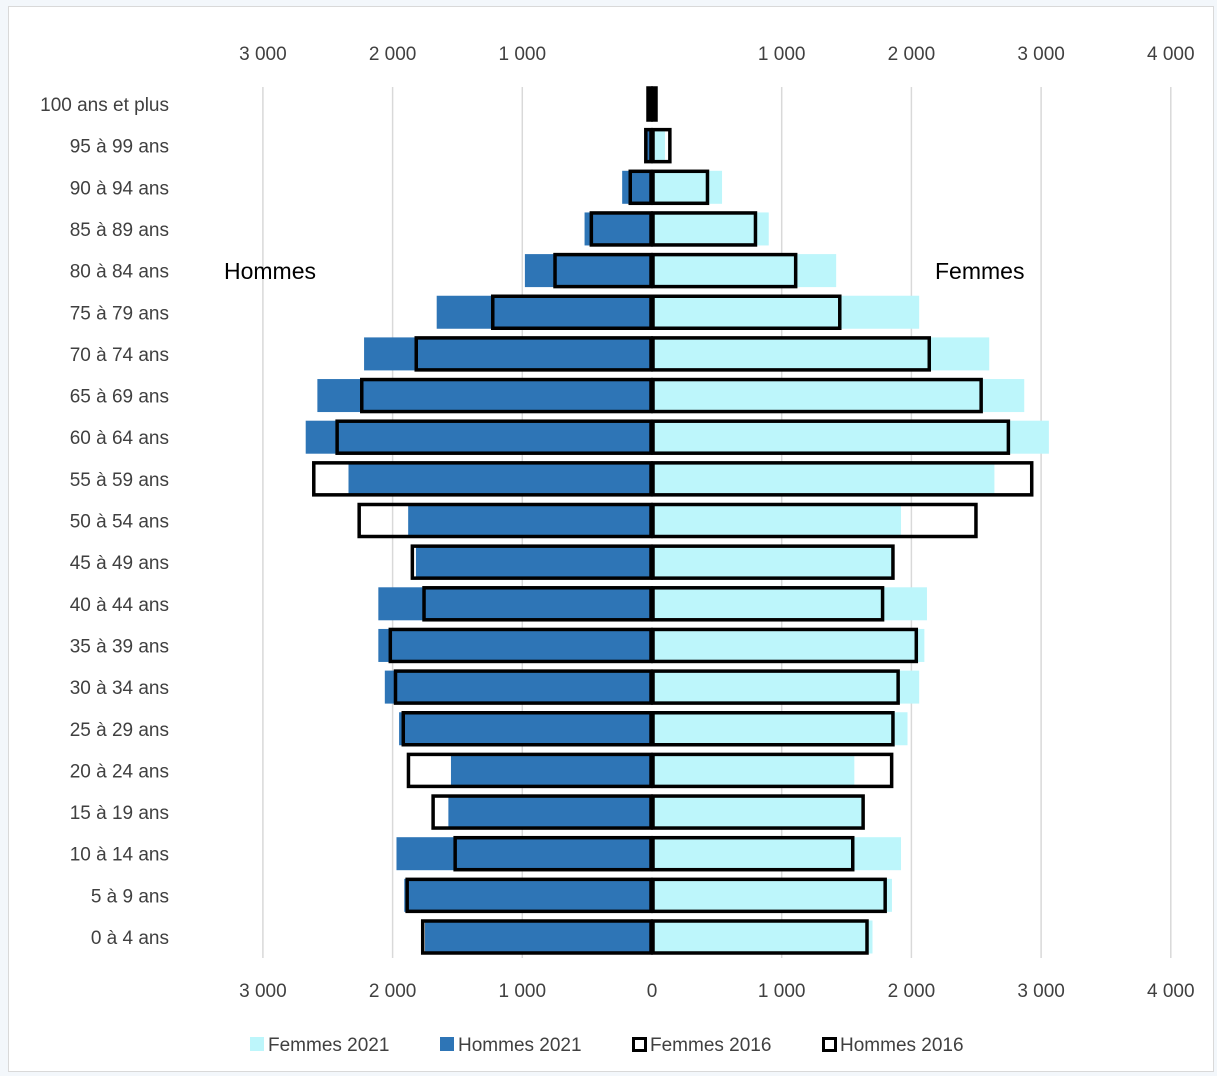 The height and width of the screenshot is (1076, 1217). Describe the element at coordinates (119, 730) in the screenshot. I see `category-label: 25 à 29 ans` at that location.